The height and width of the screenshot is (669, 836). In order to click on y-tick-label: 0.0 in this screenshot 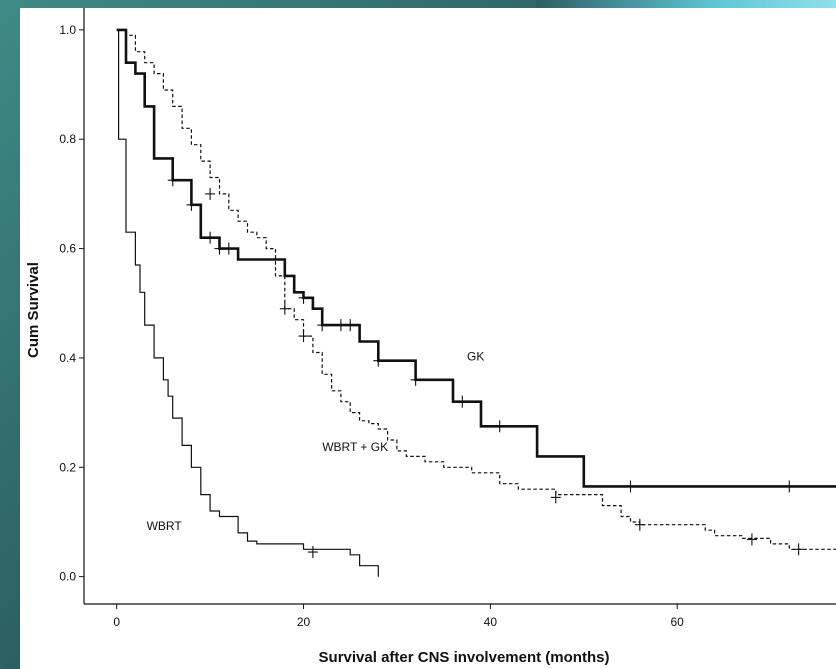, I will do `click(67, 577)`.